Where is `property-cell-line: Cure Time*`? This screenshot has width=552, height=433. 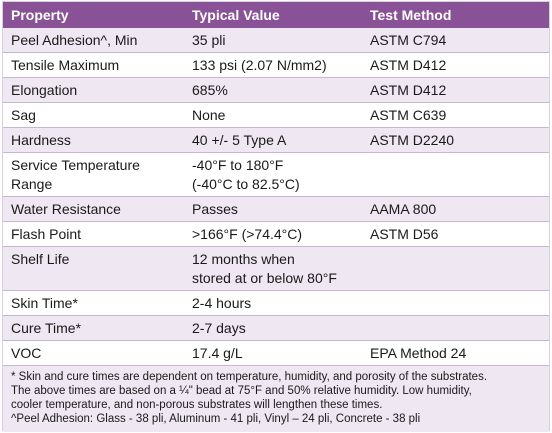 property-cell-line: Cure Time* is located at coordinates (46, 328).